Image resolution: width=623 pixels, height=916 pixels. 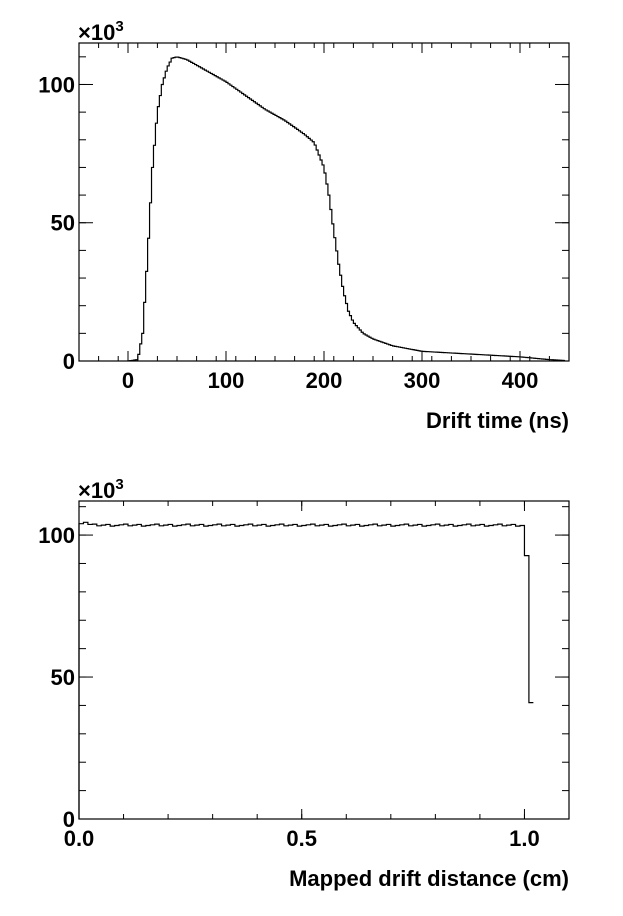 I want to click on x-tick-label: 0.5, so click(x=301, y=838).